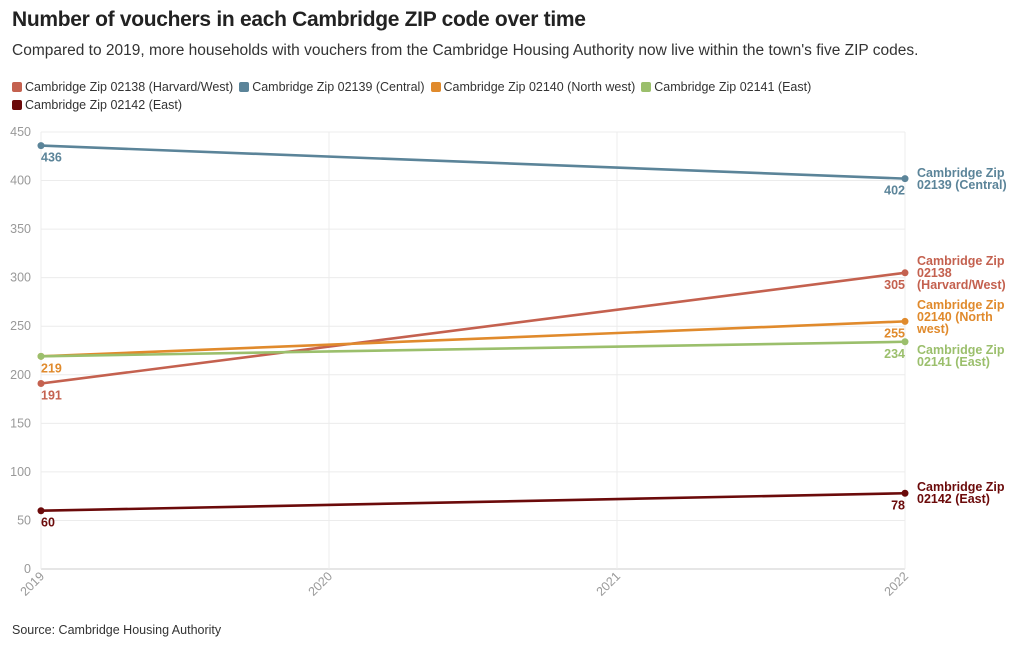 The height and width of the screenshot is (650, 1020). I want to click on y-tick-label: 400, so click(20, 181).